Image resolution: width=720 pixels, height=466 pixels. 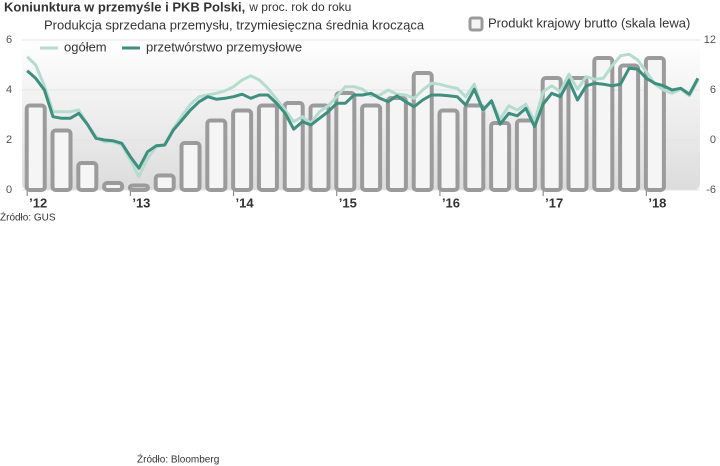 I want to click on x-tick-label: ’16, so click(x=451, y=202).